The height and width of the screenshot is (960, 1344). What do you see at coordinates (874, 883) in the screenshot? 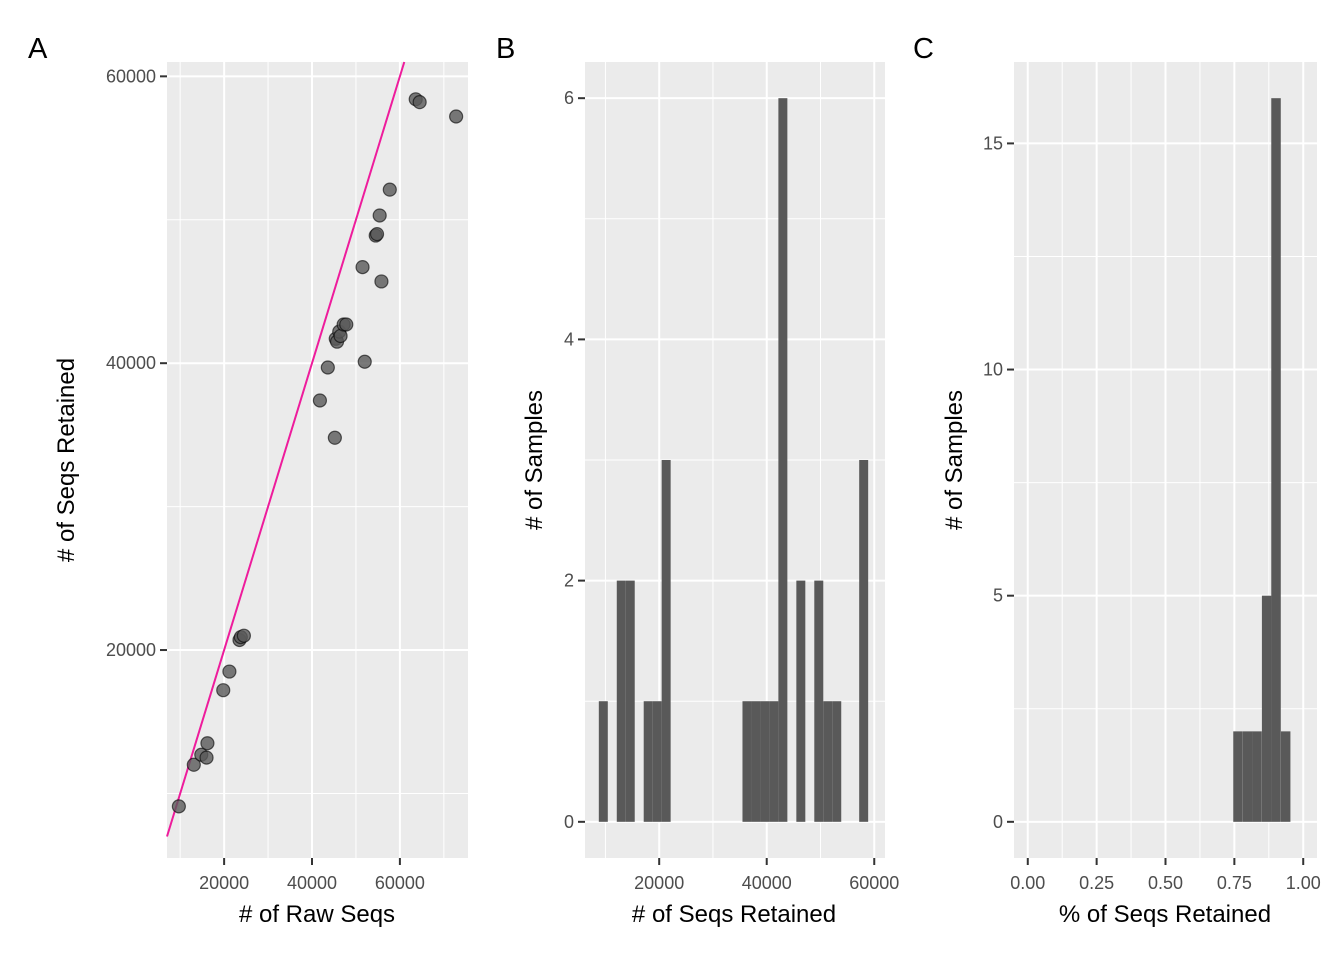
I see `panel-b-x-tick-label-2: 60000` at bounding box center [874, 883].